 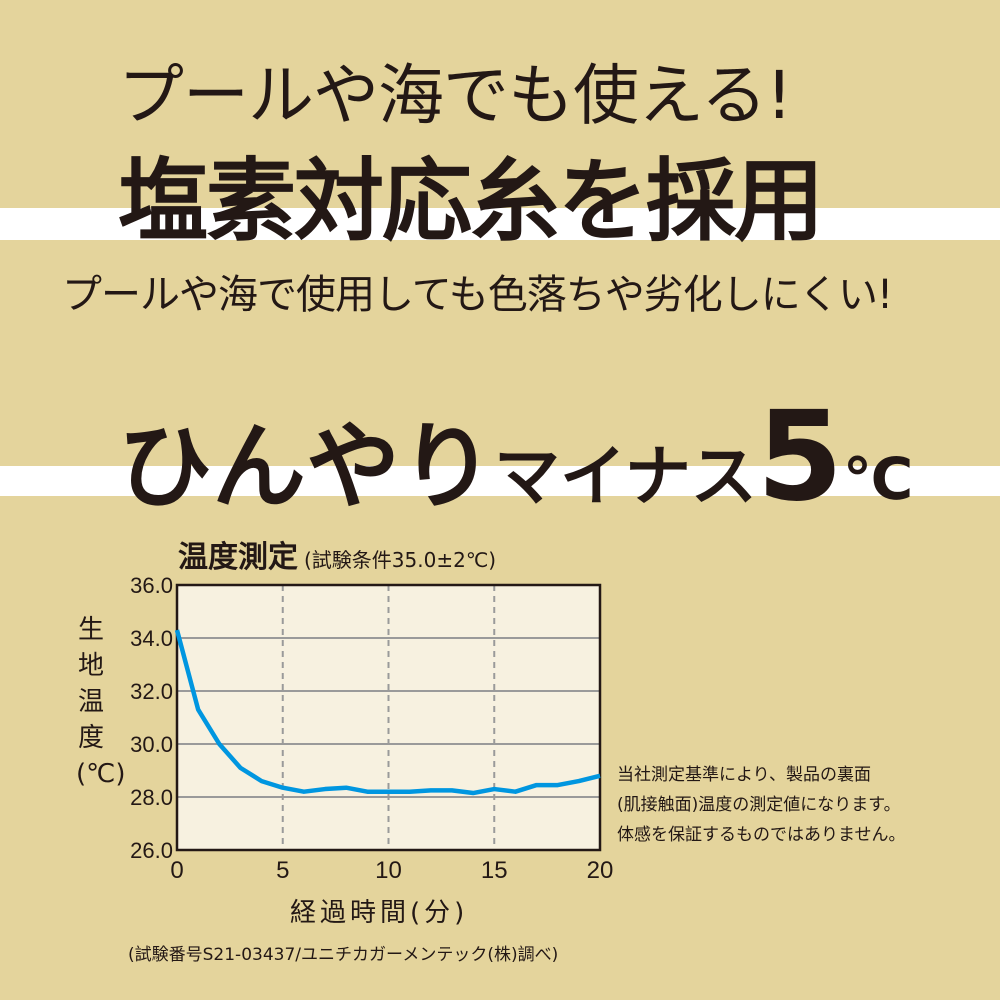 What do you see at coordinates (238, 557) in the screenshot?
I see `chart-title-text: 温度測定` at bounding box center [238, 557].